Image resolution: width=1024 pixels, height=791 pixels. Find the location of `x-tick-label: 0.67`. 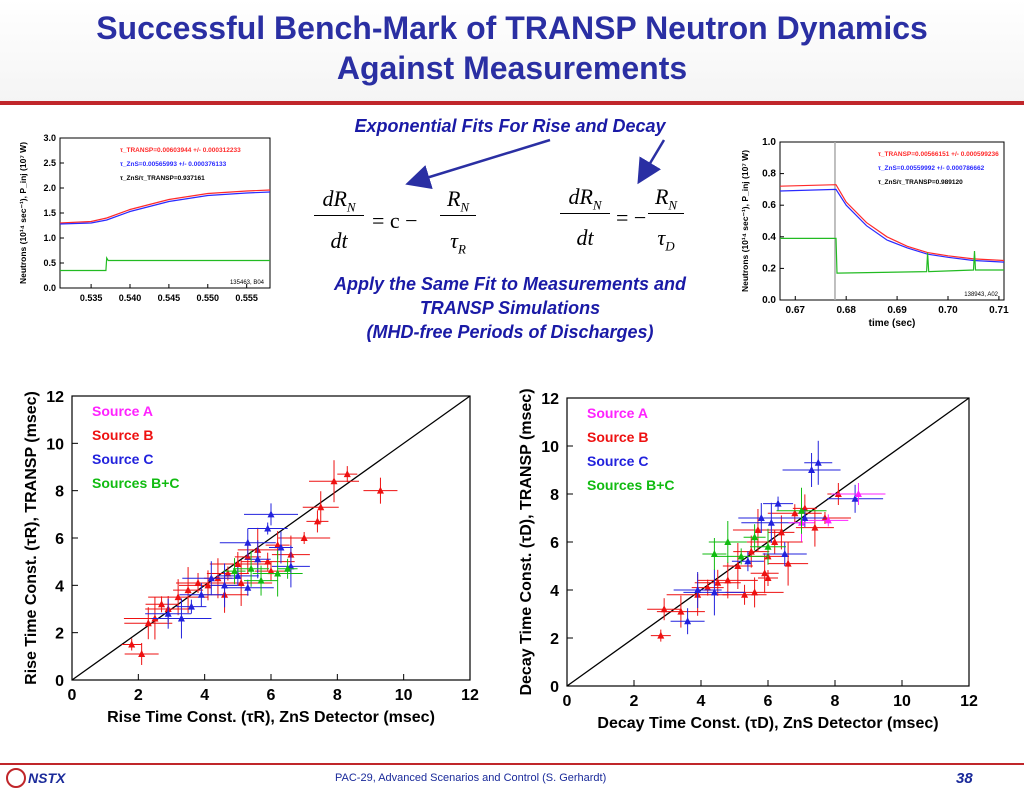

x-tick-label: 0.67 is located at coordinates (796, 310).